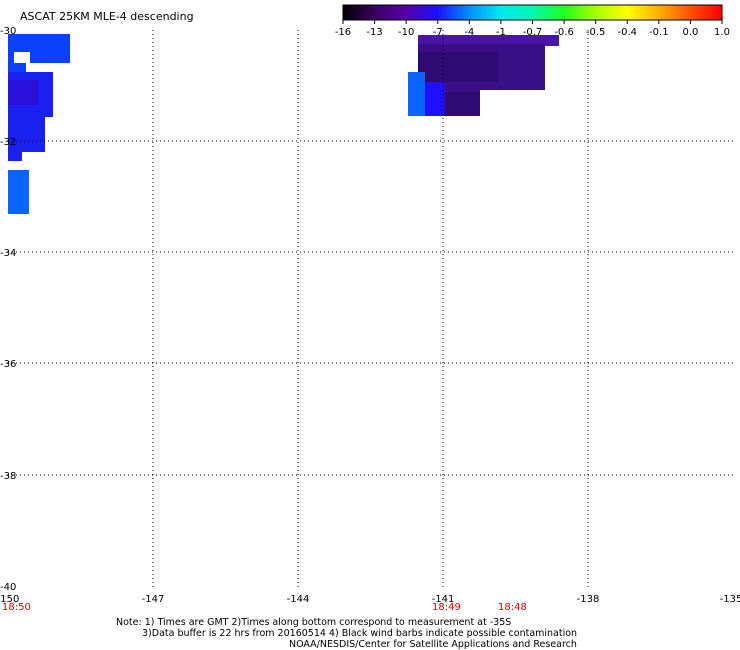 This screenshot has width=740, height=650. What do you see at coordinates (370, 599) in the screenshot?
I see `x-axis-labels: -150 -147 -144 -141 -138 -135` at bounding box center [370, 599].